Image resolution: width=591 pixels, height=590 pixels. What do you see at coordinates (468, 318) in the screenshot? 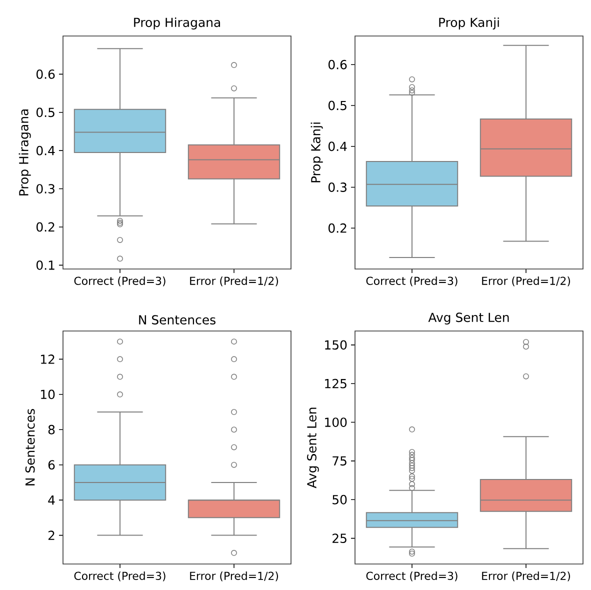
I see `chart-title: Avg Sent Len` at bounding box center [468, 318].